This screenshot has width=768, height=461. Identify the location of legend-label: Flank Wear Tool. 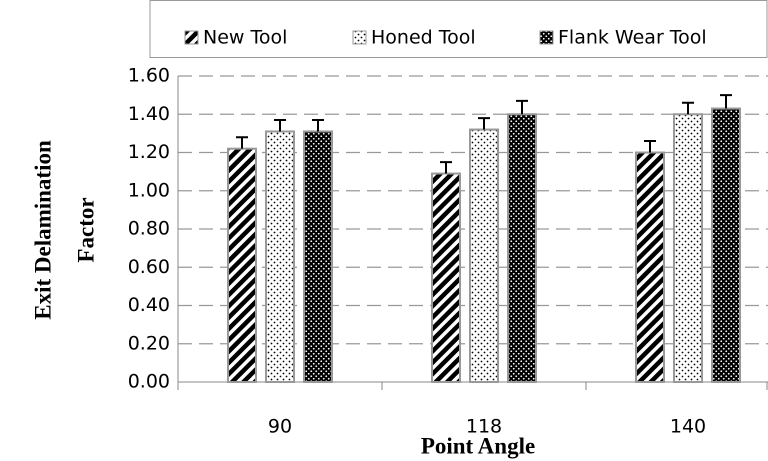
(632, 38).